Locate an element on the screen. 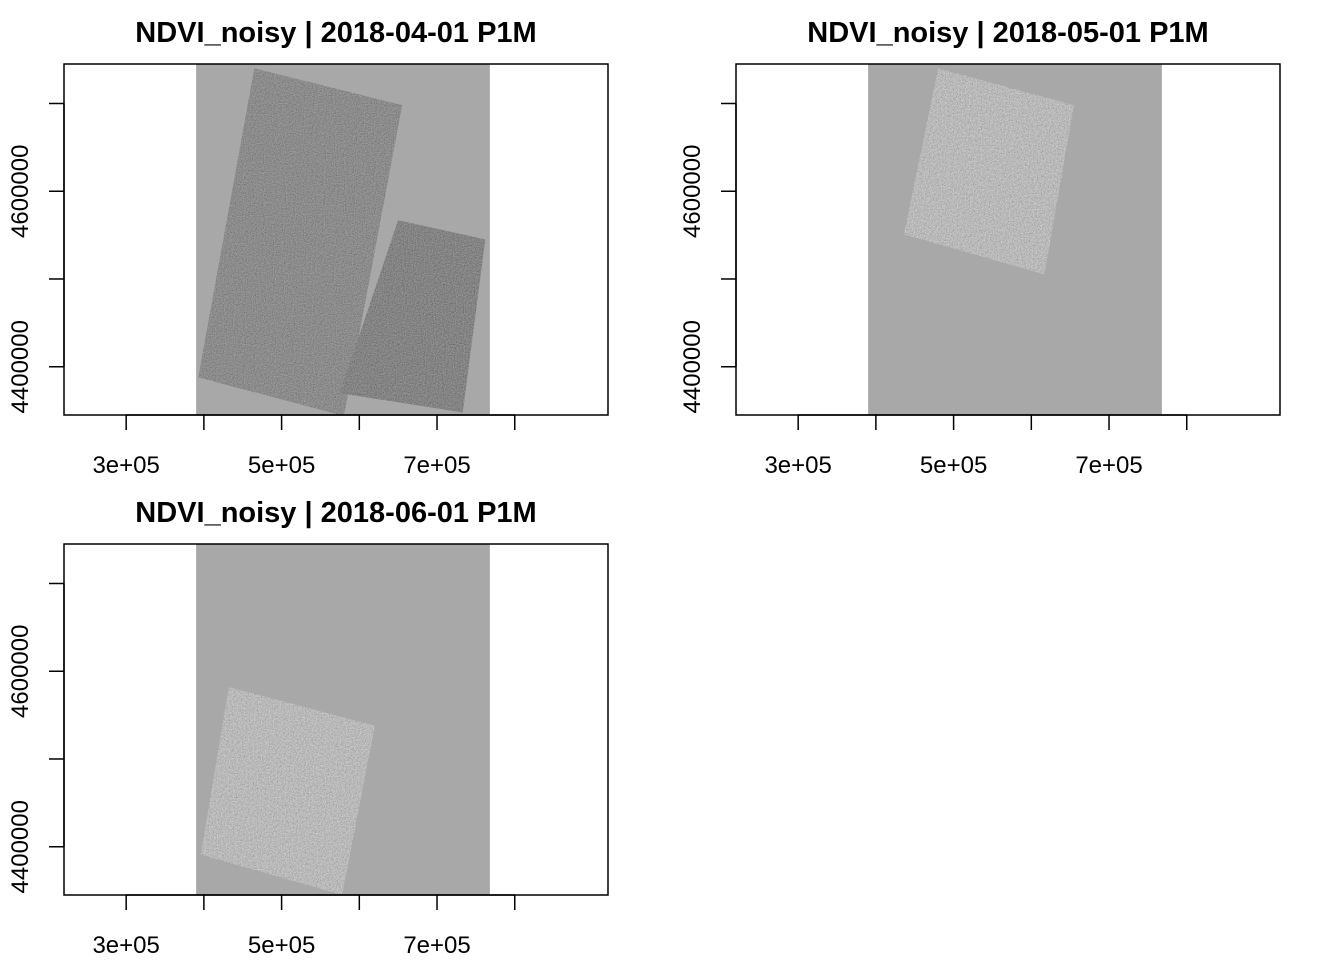 The image size is (1344, 960). panel-title: NDVI_noisy | 2018-06-01 P1M is located at coordinates (335, 513).